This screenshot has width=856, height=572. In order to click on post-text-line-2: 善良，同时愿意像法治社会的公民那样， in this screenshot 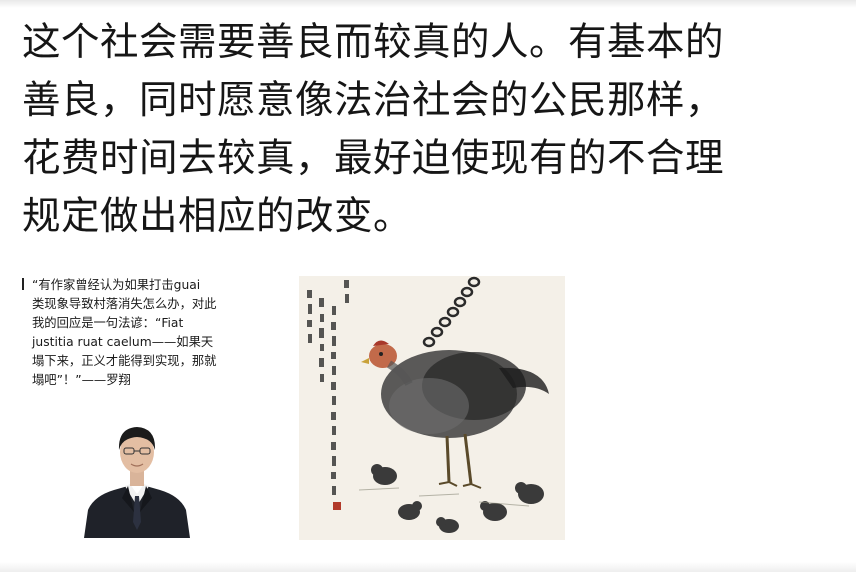, I will do `click(373, 100)`.